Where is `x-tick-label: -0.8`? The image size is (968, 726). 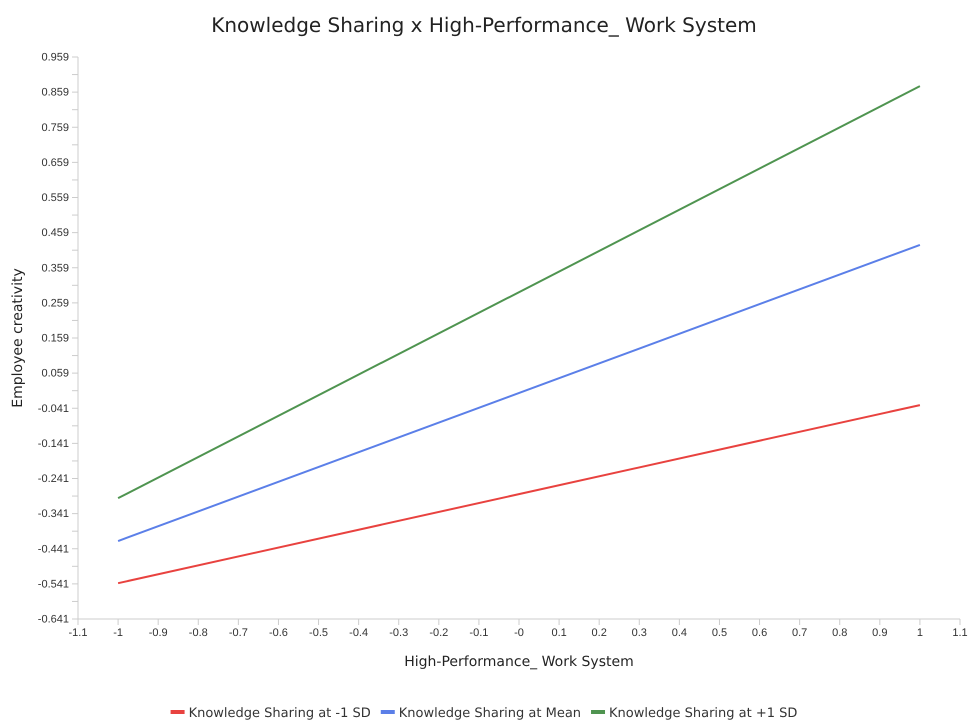 x-tick-label: -0.8 is located at coordinates (198, 632).